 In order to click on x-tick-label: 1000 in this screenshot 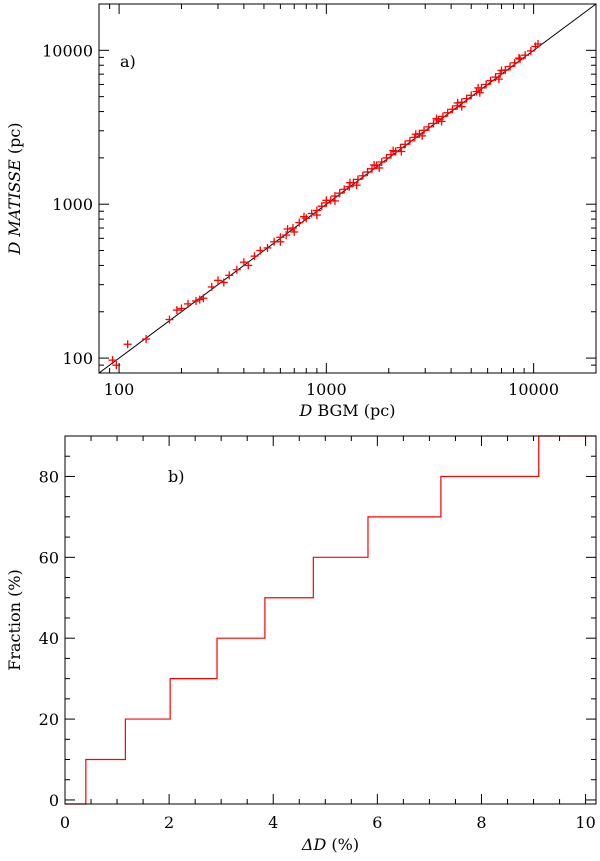, I will do `click(326, 389)`.